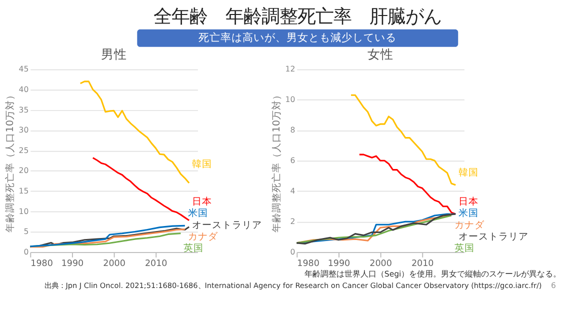  What do you see at coordinates (23, 150) in the screenshot?
I see `y-tick-label: 25` at bounding box center [23, 150].